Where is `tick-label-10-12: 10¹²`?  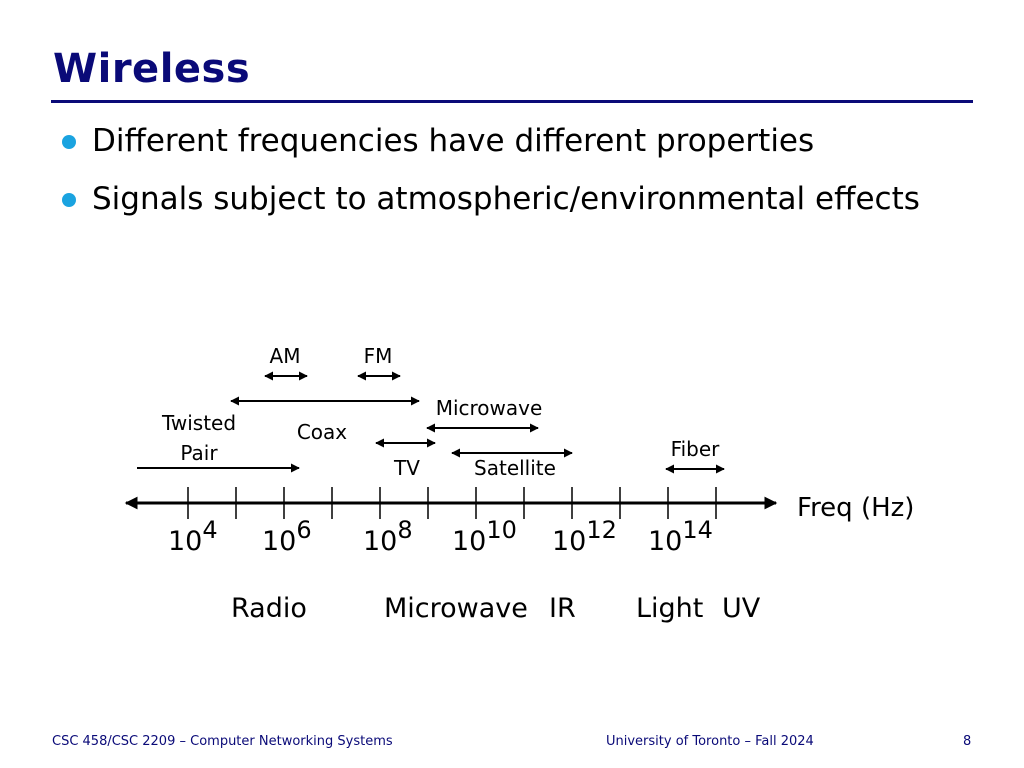 tick-label-10-12: 10¹² is located at coordinates (584, 536).